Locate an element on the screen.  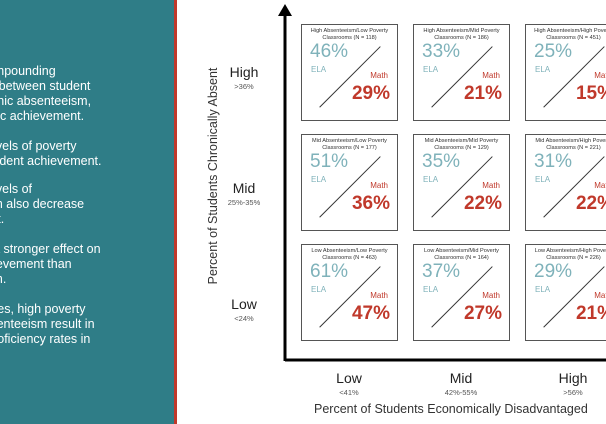
x-level-range: >56% is located at coordinates (573, 392).